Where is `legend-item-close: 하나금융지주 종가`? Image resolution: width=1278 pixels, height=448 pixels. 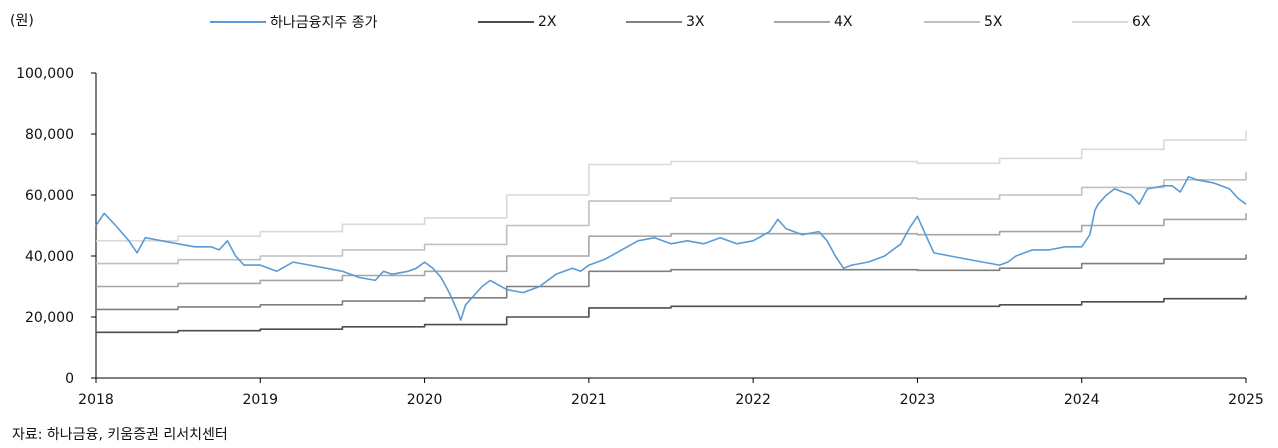
legend-item-close: 하나금융지주 종가 is located at coordinates (294, 22).